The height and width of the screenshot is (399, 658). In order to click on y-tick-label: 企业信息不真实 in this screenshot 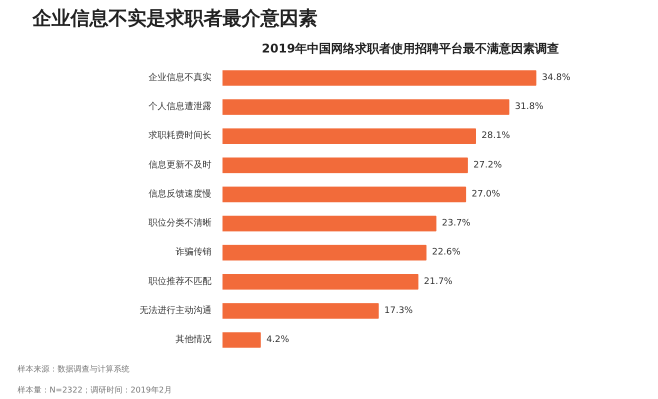, I will do `click(180, 77)`.